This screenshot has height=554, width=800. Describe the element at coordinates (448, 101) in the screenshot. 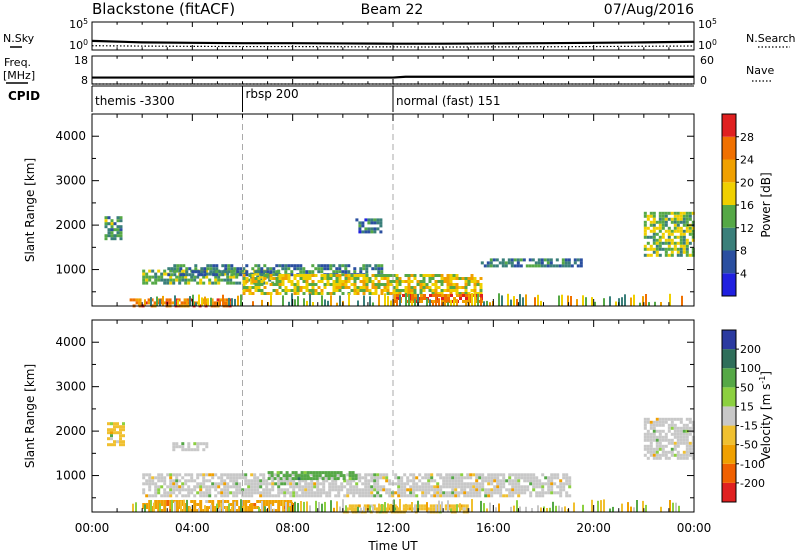

I see `cpid-segment-3: normal (fast) 151` at that location.